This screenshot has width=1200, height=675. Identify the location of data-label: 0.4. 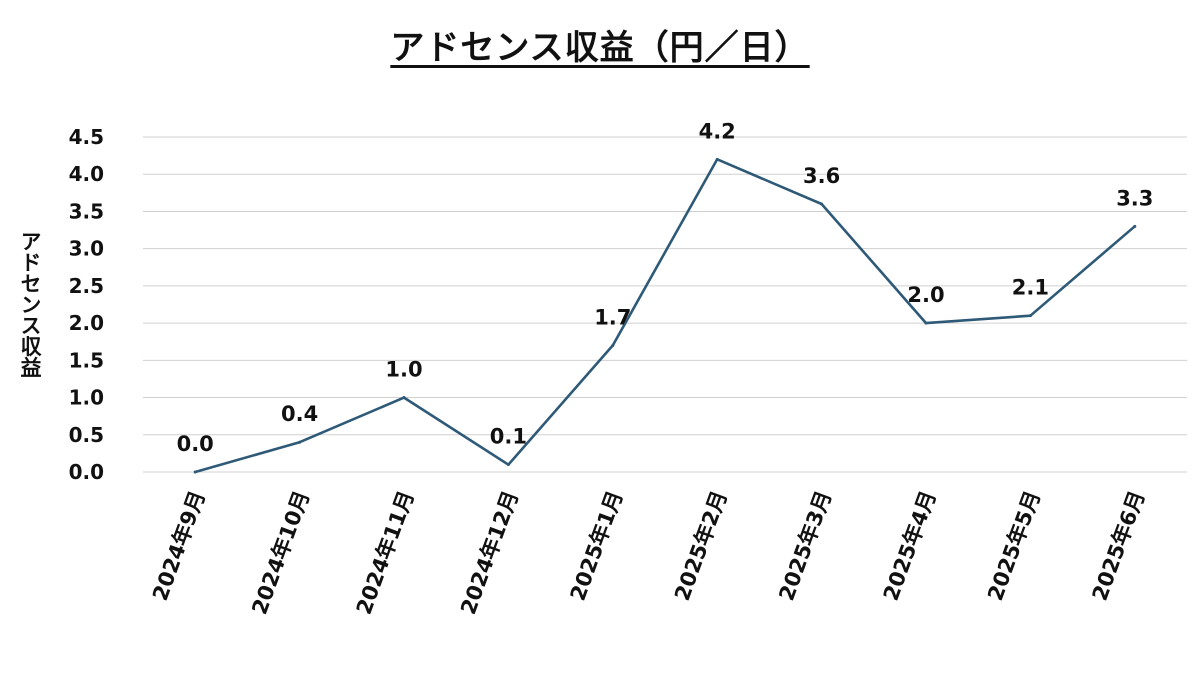
(299, 414).